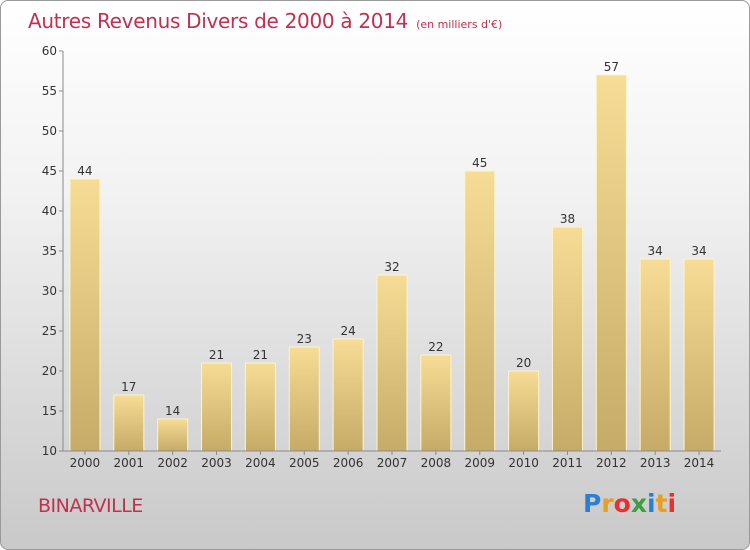  What do you see at coordinates (49, 411) in the screenshot?
I see `y-tick-label: 15` at bounding box center [49, 411].